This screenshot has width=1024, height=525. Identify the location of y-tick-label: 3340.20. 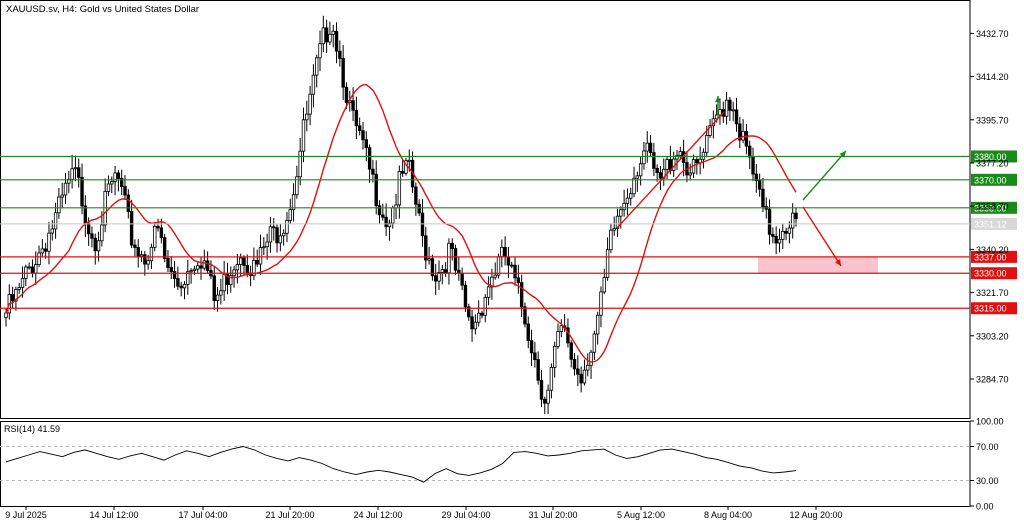
(992, 250).